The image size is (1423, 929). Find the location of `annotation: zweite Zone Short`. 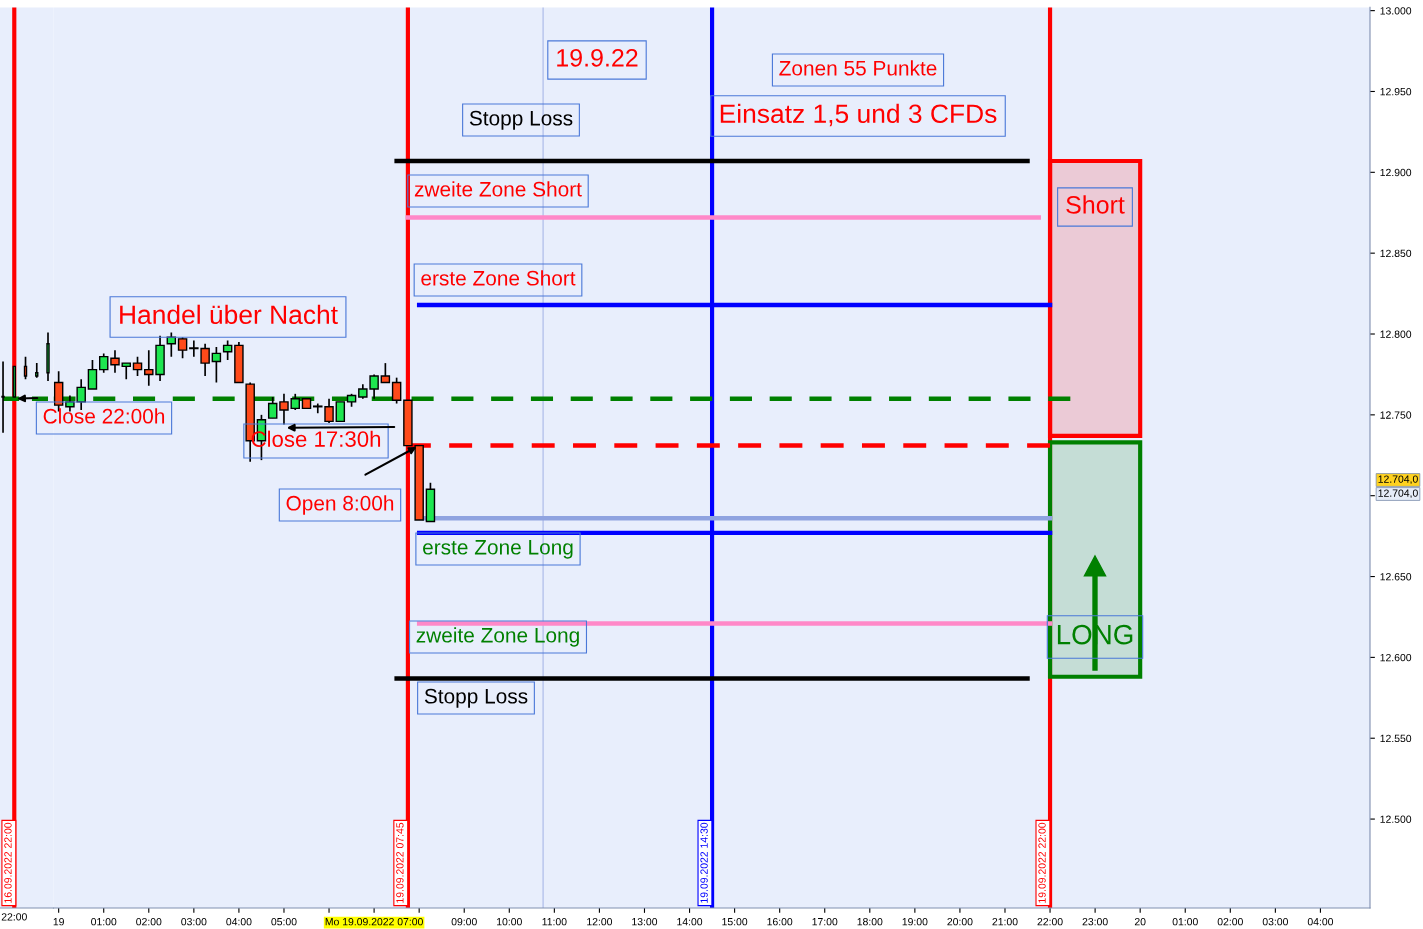

annotation: zweite Zone Short is located at coordinates (498, 189).